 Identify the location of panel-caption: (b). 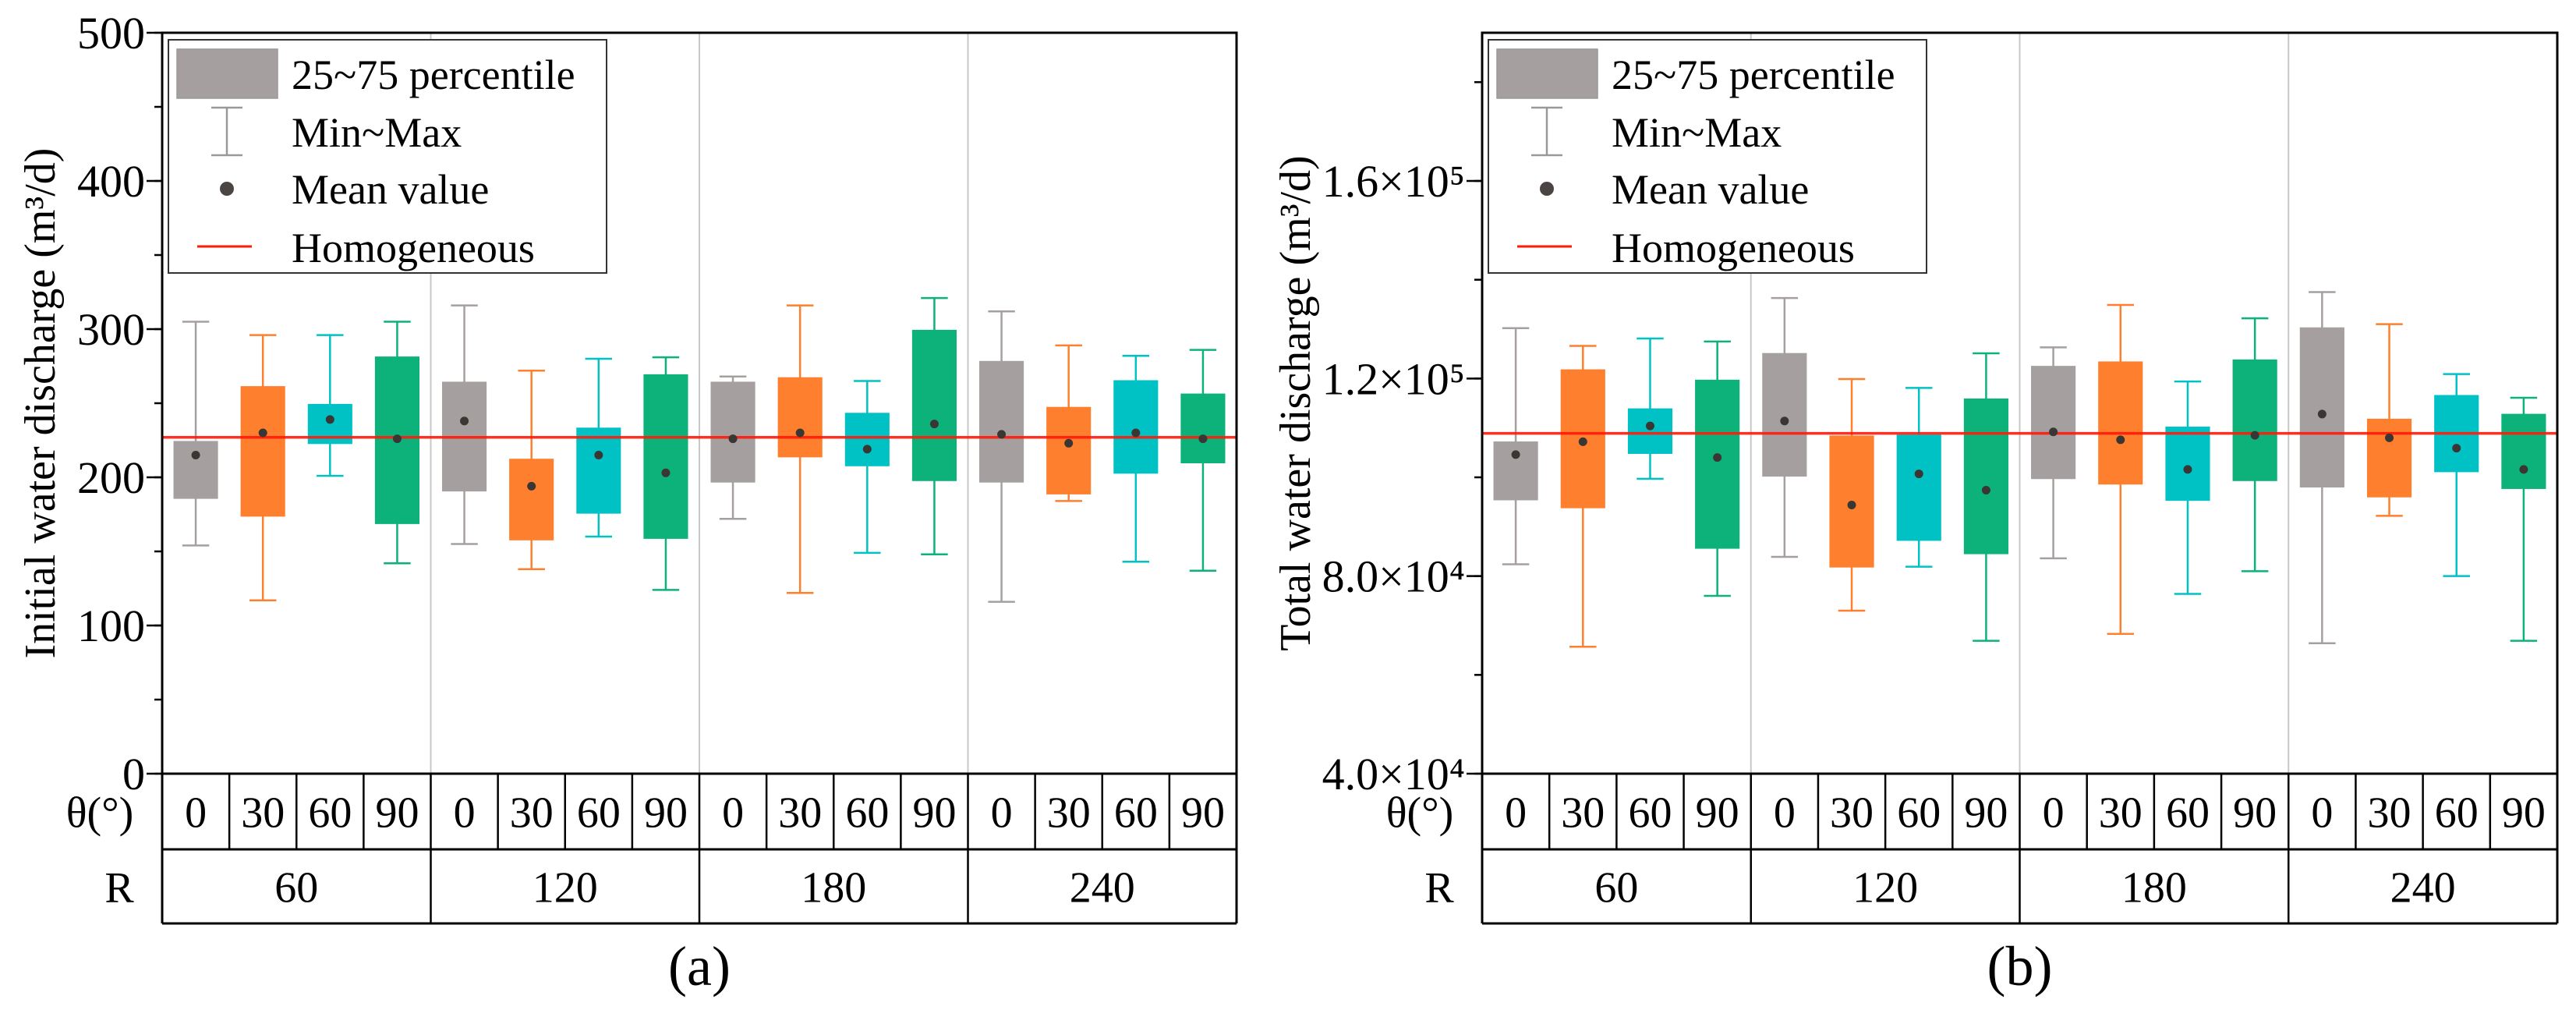
(2020, 967).